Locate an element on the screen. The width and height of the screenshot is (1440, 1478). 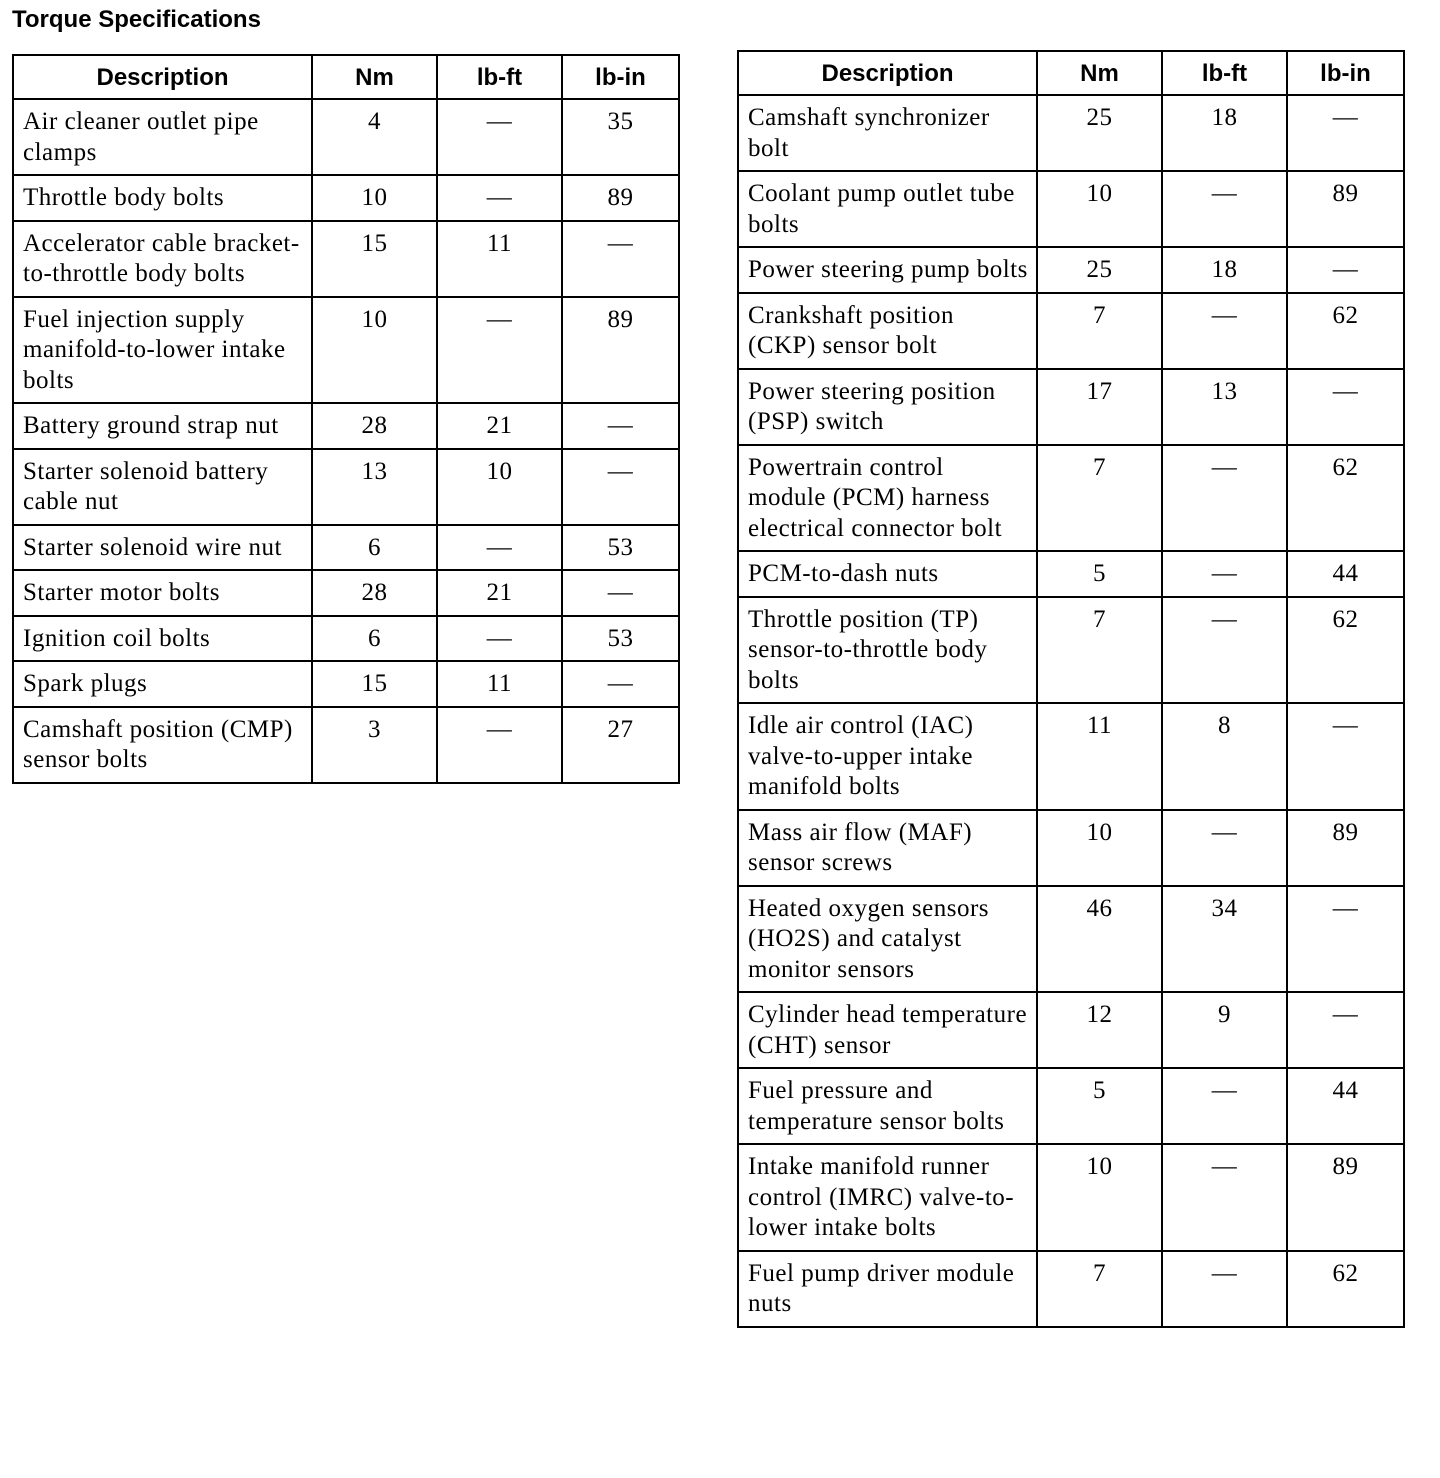
table-row: Starter solenoid wire nut 6—53 is located at coordinates (346, 547).